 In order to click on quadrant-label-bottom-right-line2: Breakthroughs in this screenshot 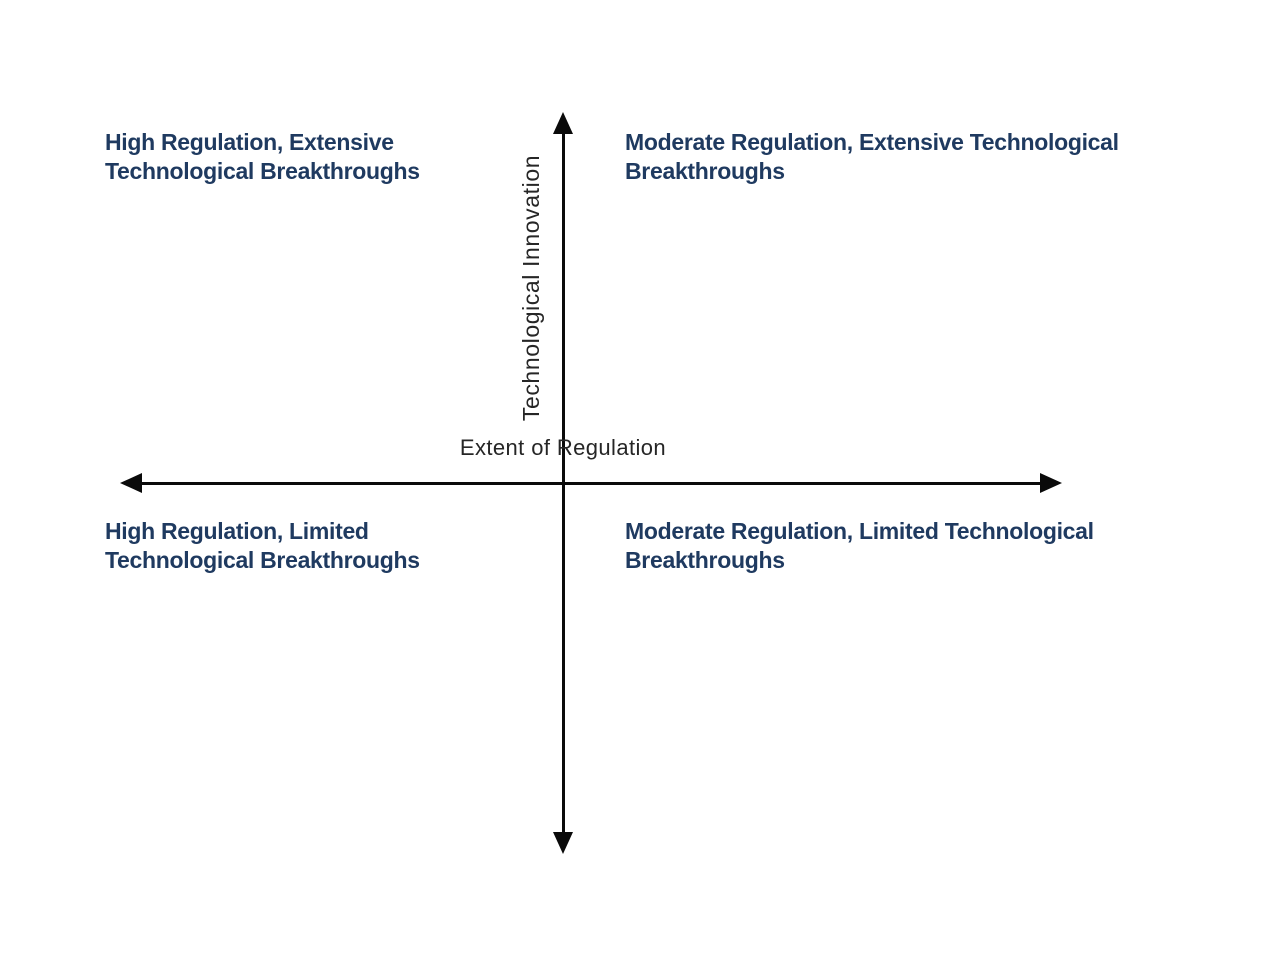, I will do `click(705, 560)`.